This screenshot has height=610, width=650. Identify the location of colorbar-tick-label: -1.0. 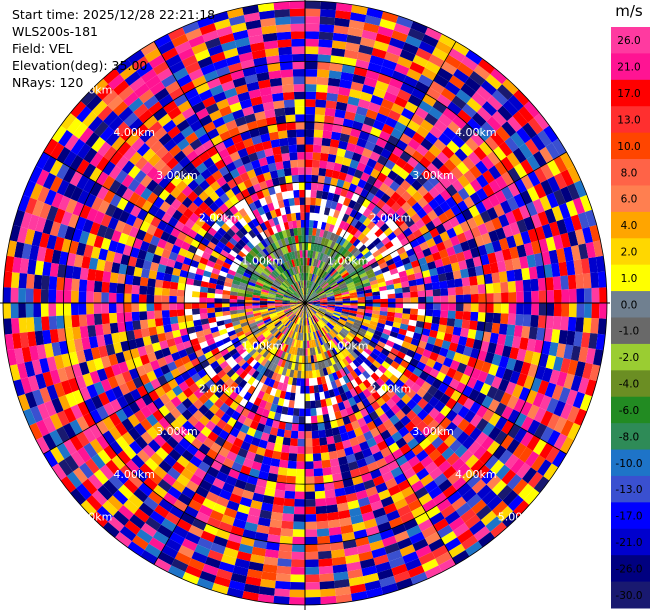
(629, 332).